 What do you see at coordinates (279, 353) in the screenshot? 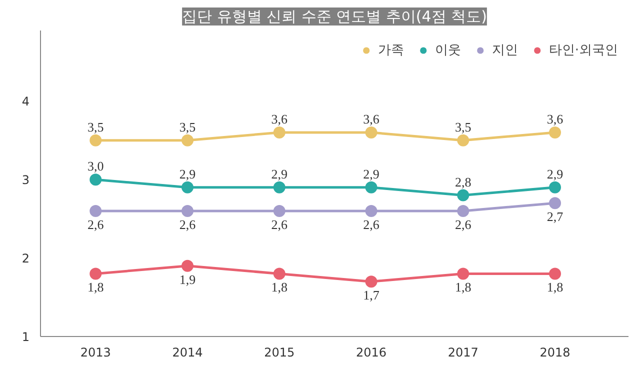
I see `x-tick-label: 2015` at bounding box center [279, 353].